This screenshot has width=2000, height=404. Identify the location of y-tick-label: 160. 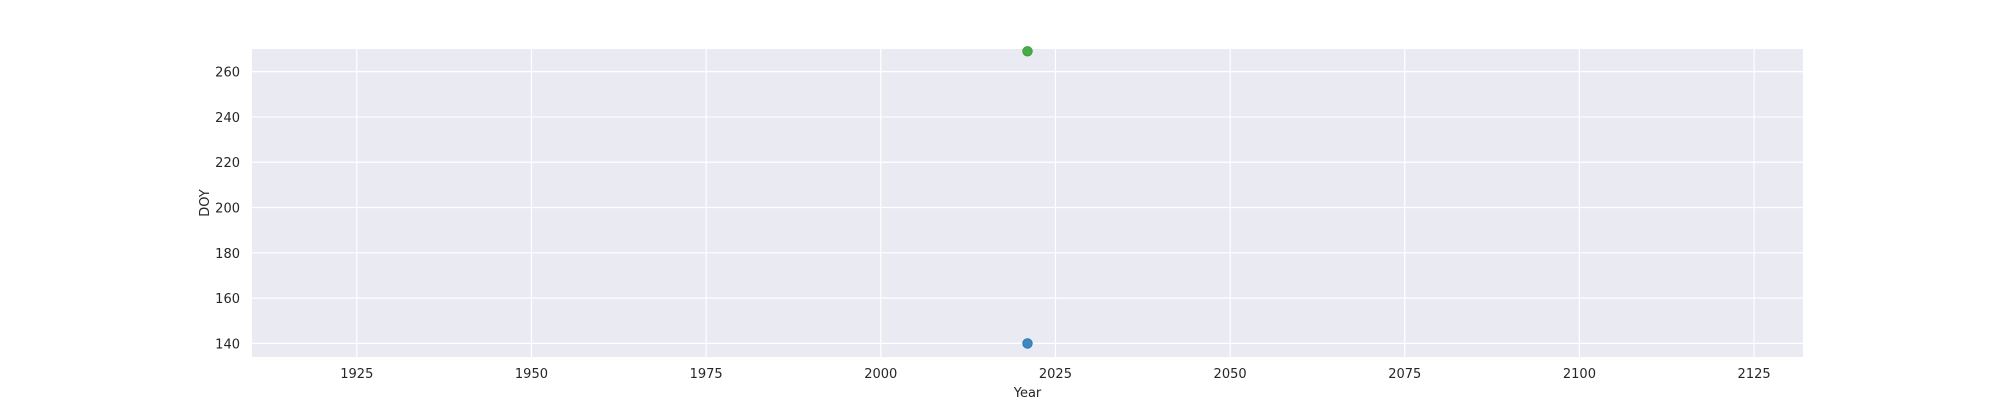
(227, 299).